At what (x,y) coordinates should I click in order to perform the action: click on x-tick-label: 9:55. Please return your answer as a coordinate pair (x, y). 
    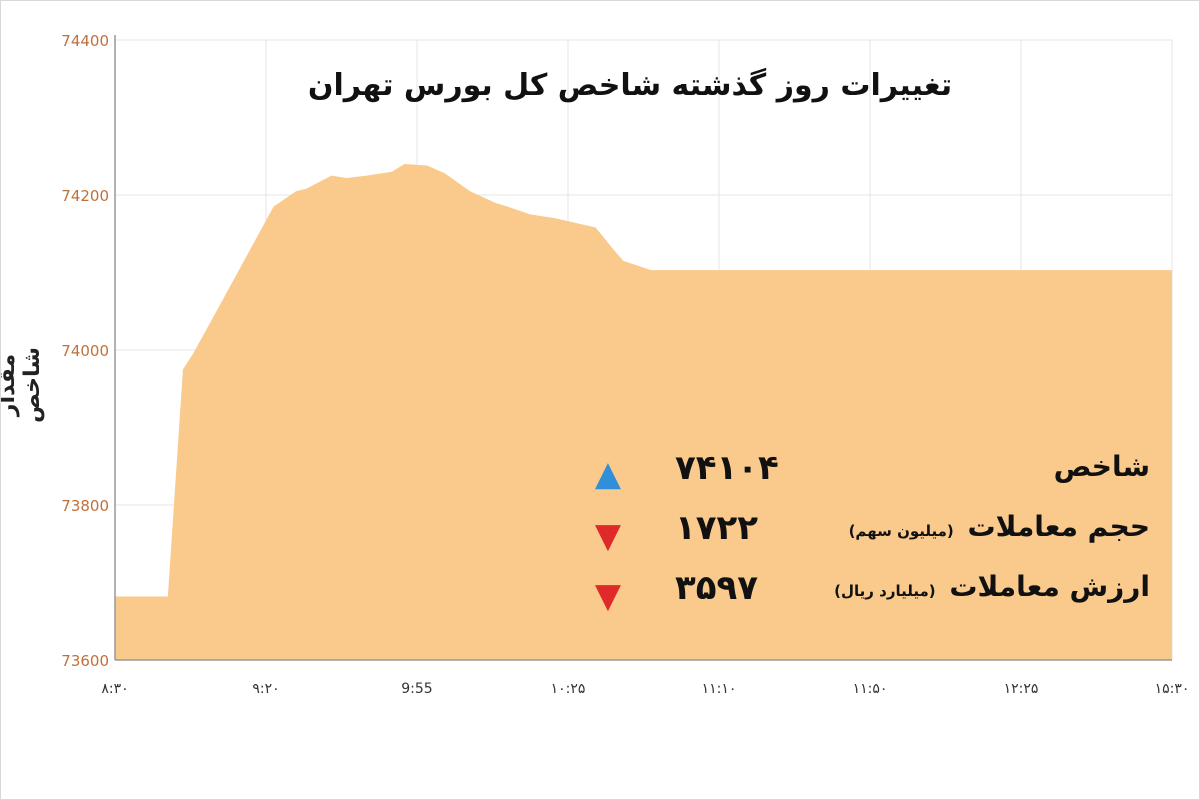
    Looking at the image, I should click on (416, 689).